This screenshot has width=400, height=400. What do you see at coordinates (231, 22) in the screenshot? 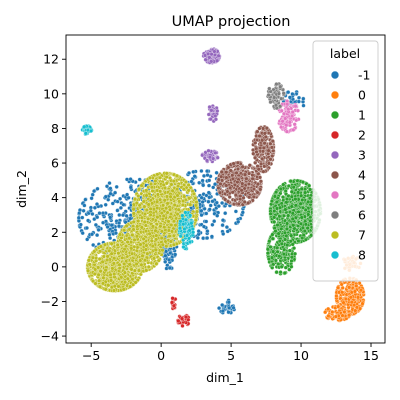
I see `chart-title: UMAP projection` at bounding box center [231, 22].